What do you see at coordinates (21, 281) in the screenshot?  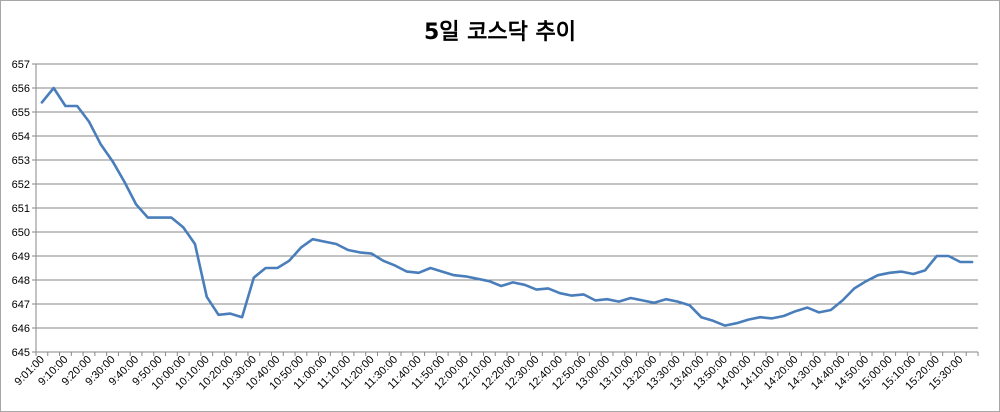 I see `y-tick-label: 648` at bounding box center [21, 281].